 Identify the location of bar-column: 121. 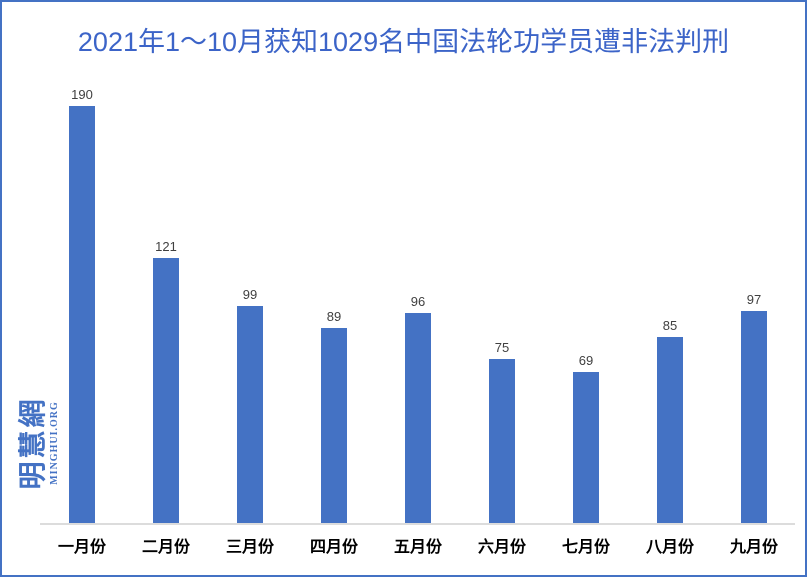
(166, 305).